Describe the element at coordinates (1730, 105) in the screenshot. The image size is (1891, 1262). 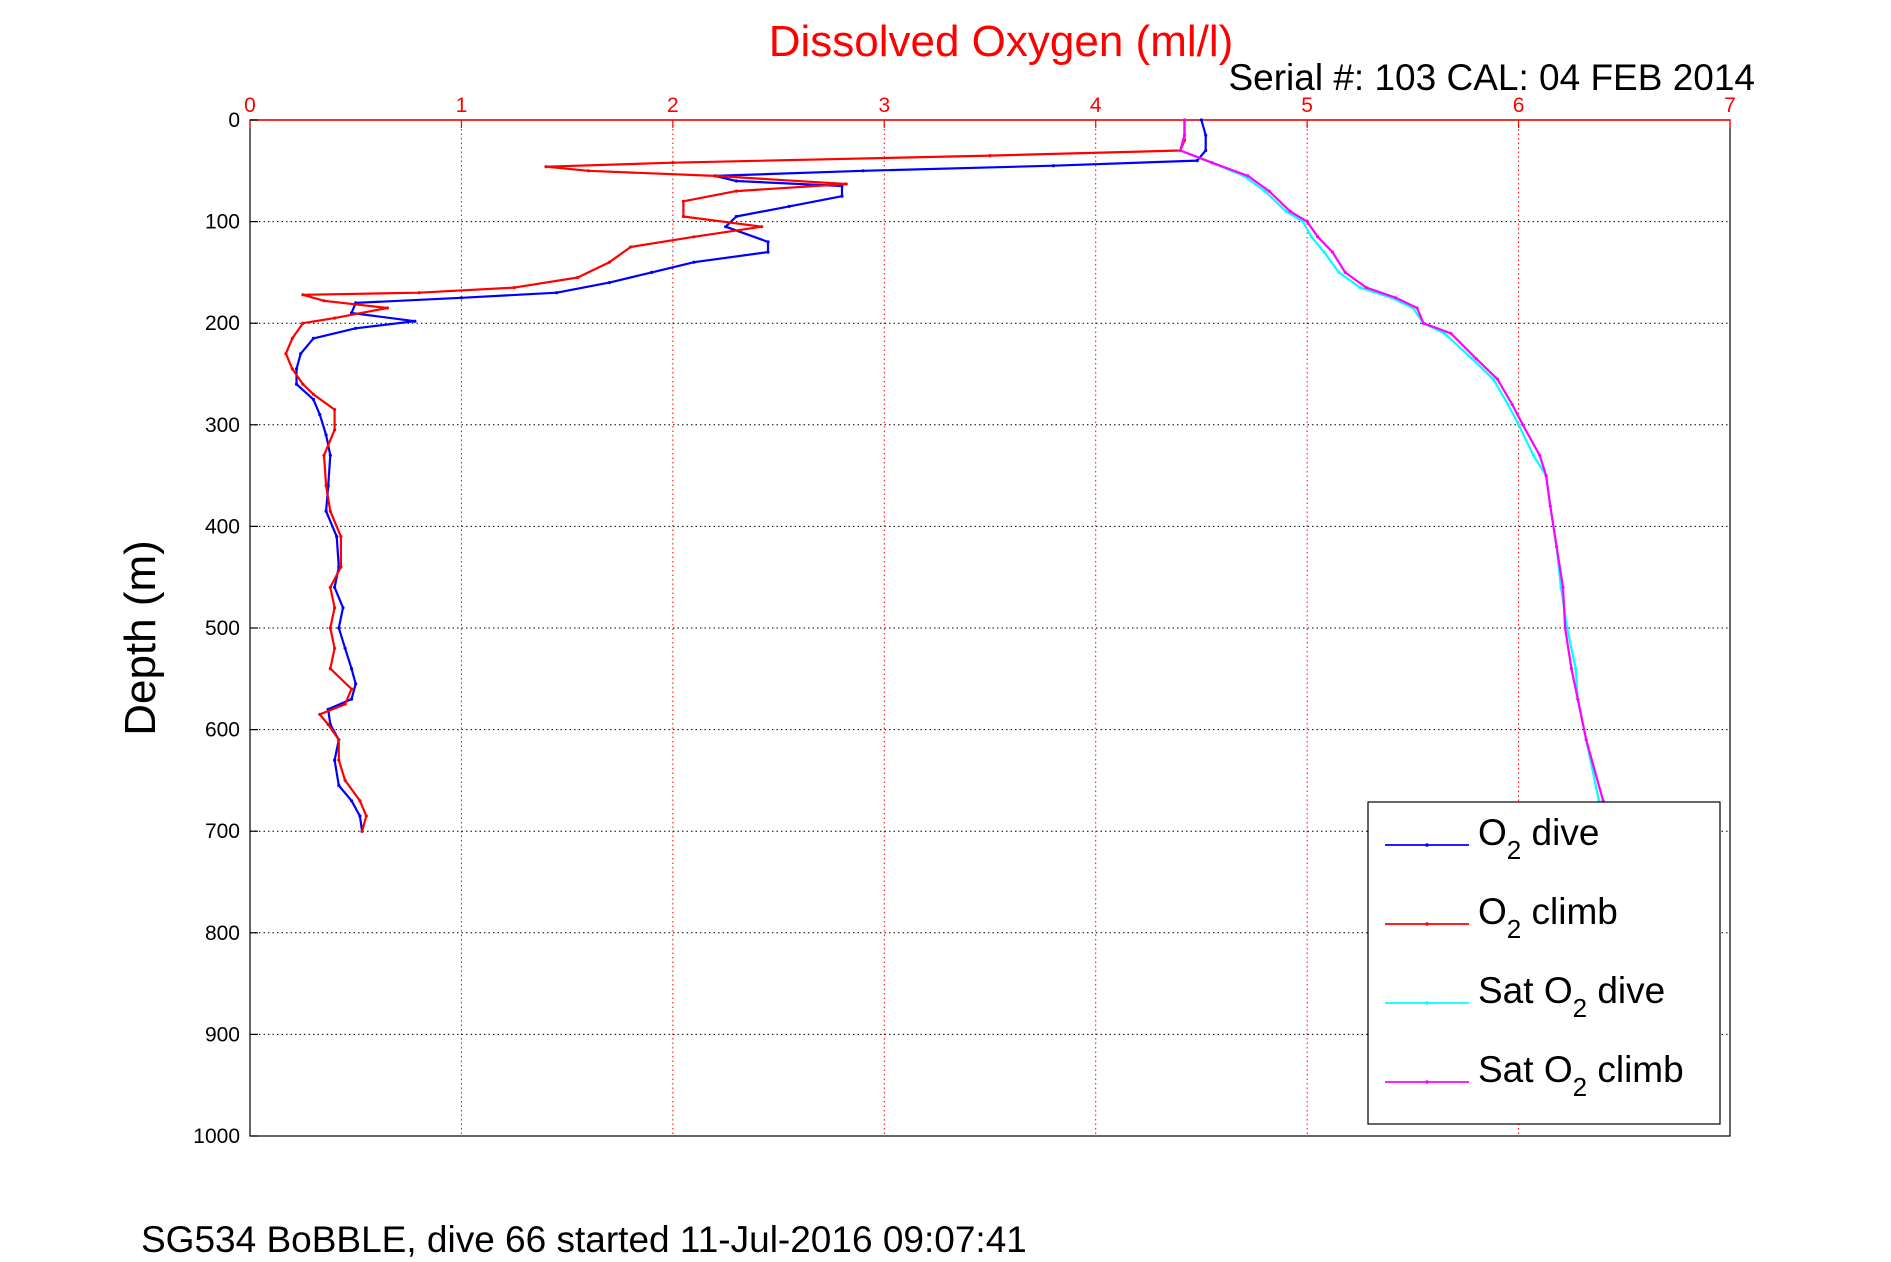
I see `x-tick-label: 7` at that location.